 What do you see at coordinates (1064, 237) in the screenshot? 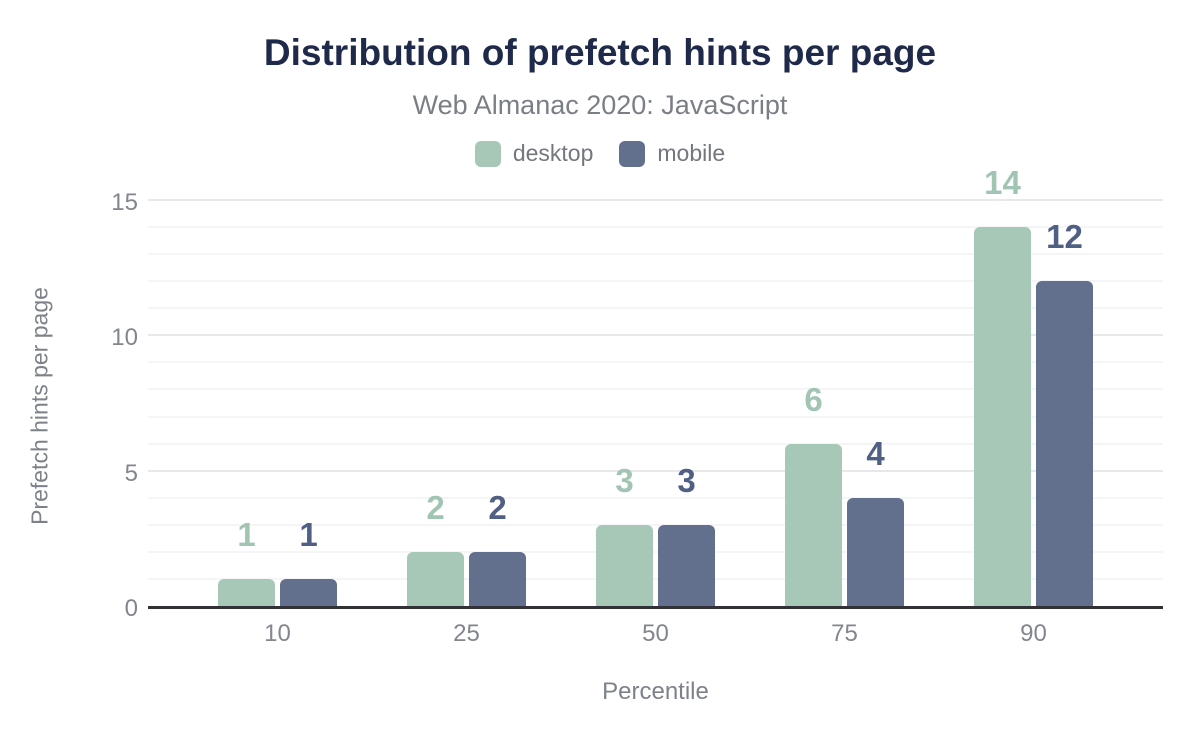
I see `value-label-mobile-p90: 12` at bounding box center [1064, 237].